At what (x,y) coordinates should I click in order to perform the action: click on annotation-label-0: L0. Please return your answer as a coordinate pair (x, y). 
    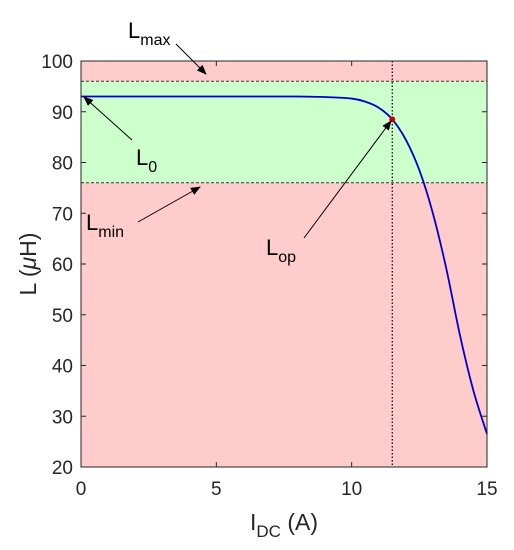
    Looking at the image, I should click on (146, 160).